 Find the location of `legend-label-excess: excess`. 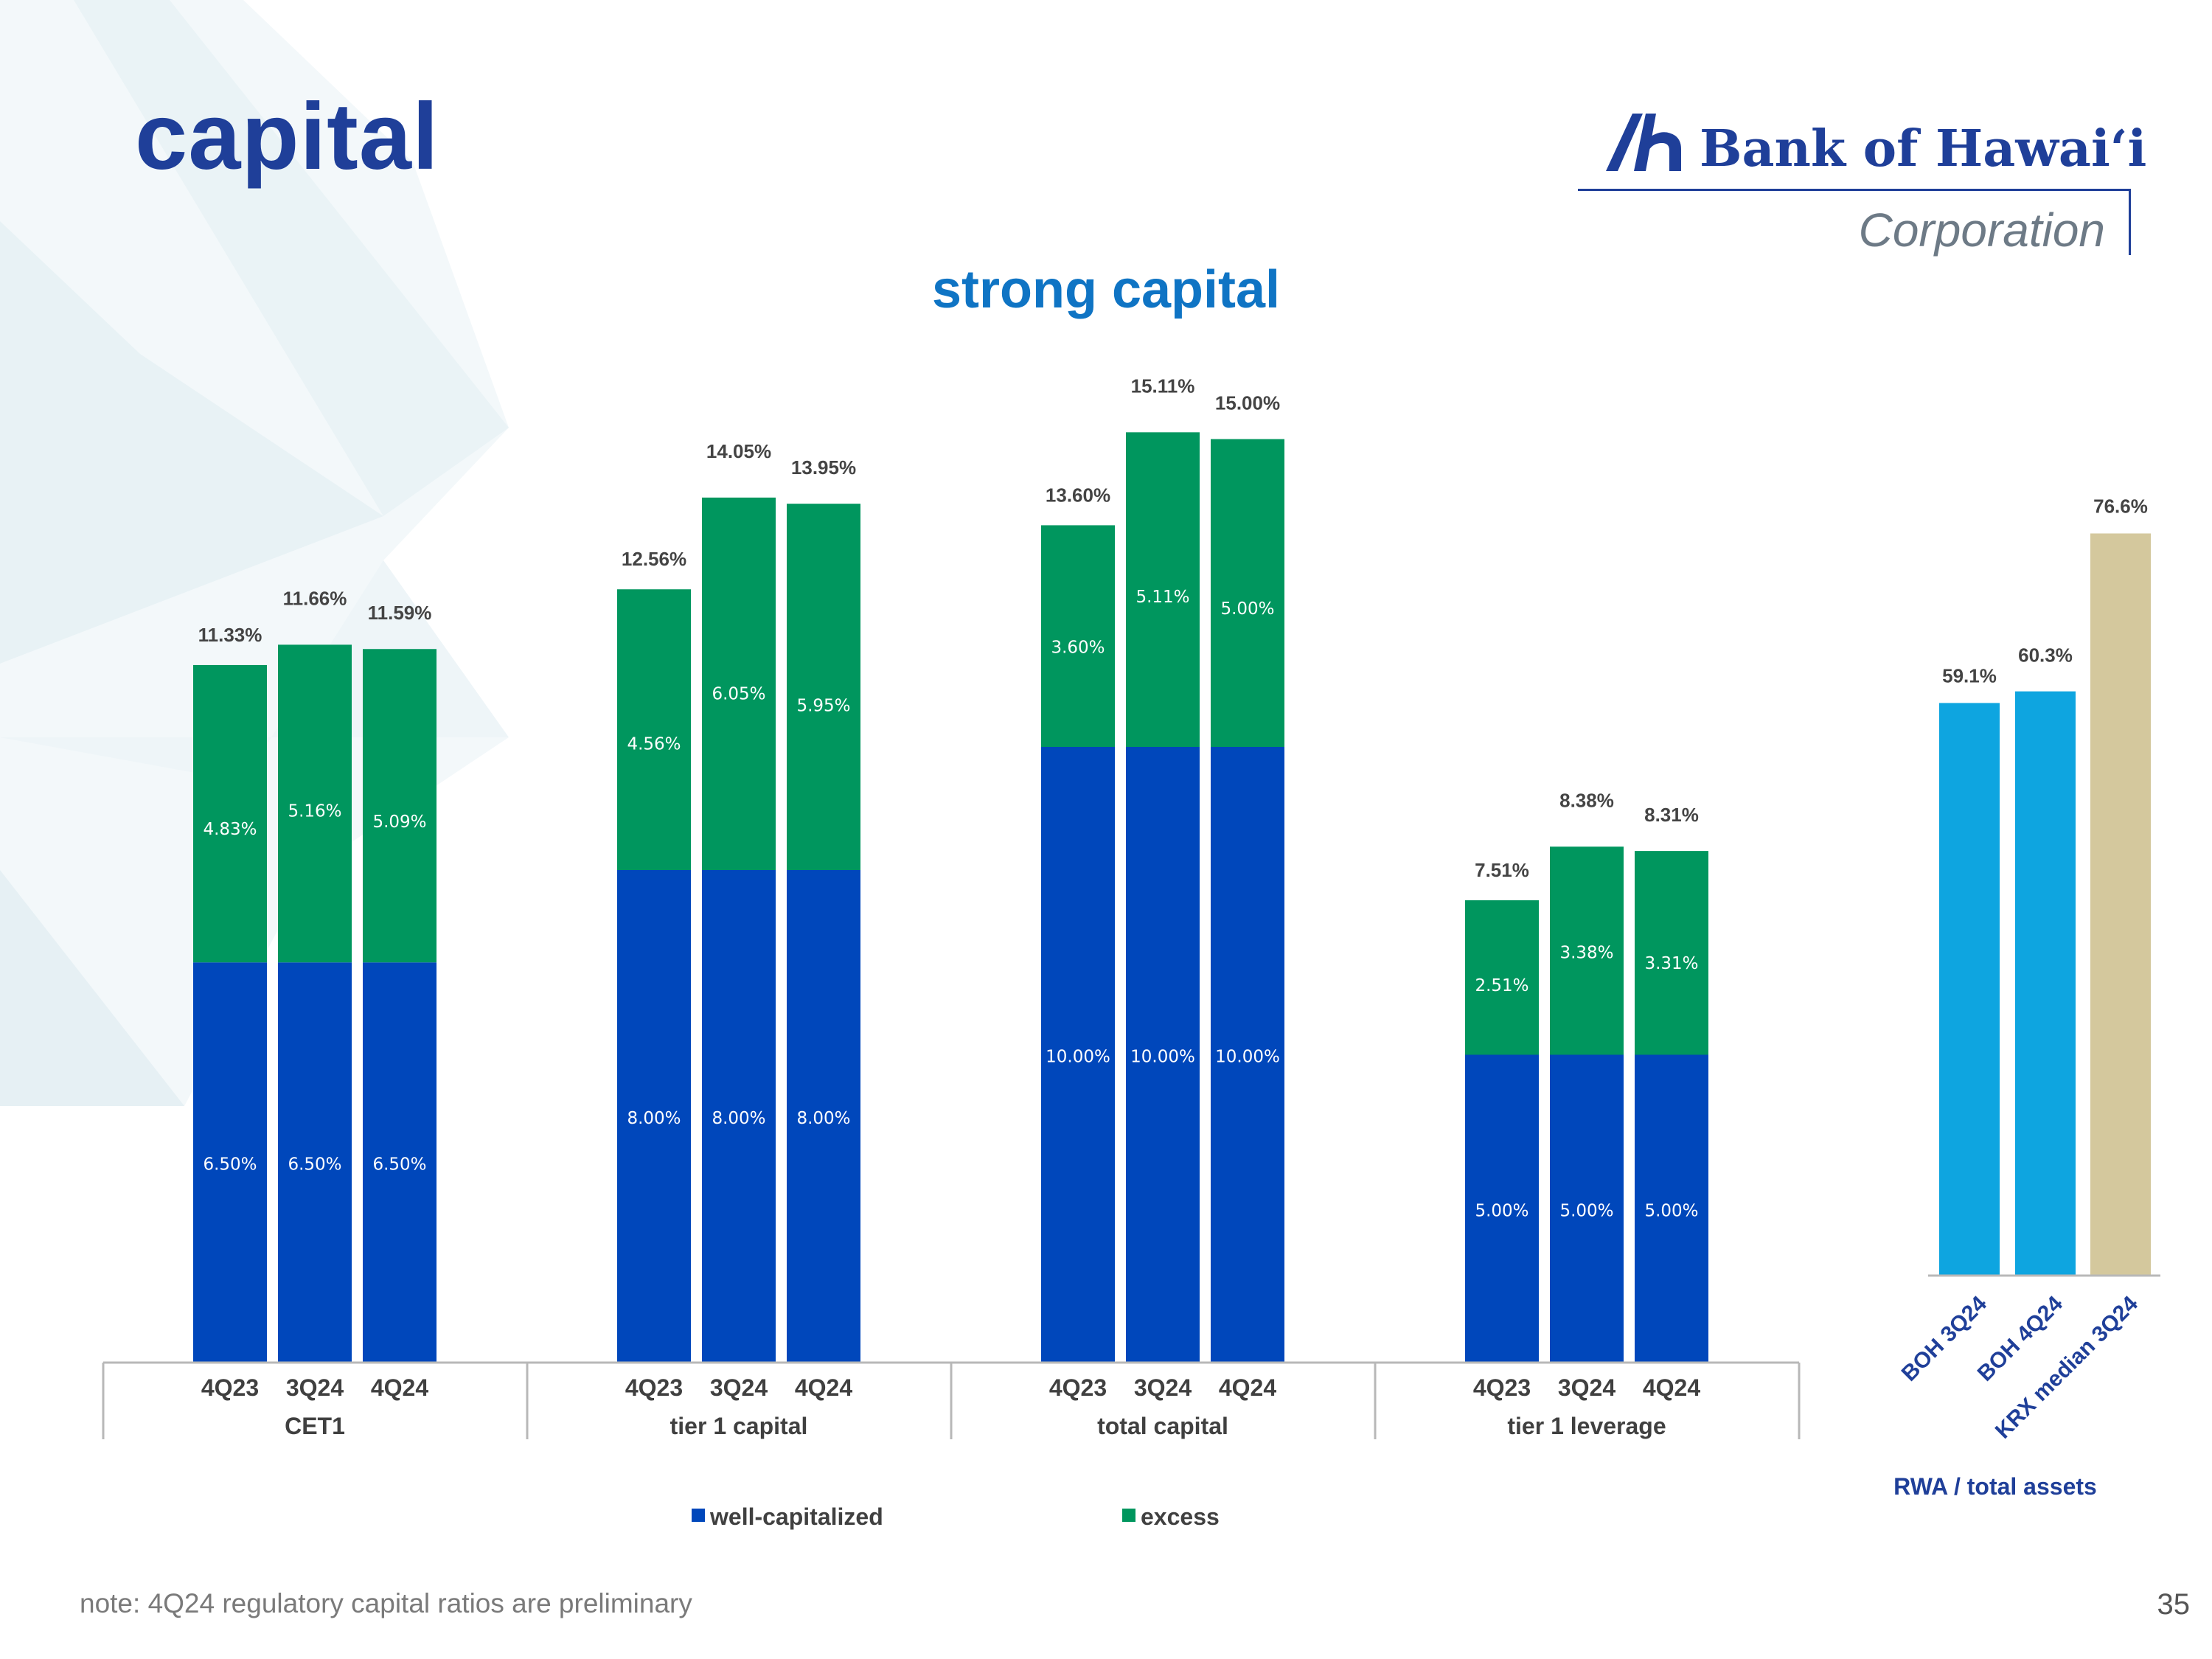

legend-label-excess: excess is located at coordinates (1180, 1516).